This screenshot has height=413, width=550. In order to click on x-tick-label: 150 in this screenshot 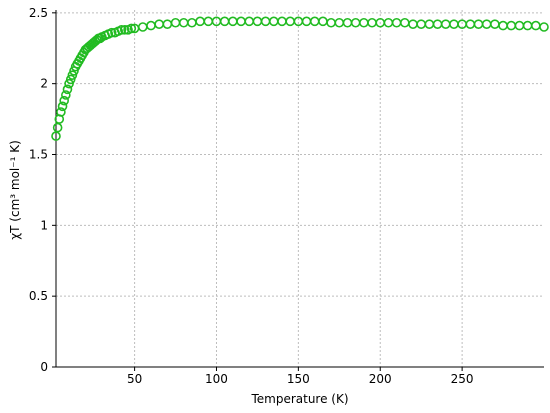, I will do `click(298, 379)`.